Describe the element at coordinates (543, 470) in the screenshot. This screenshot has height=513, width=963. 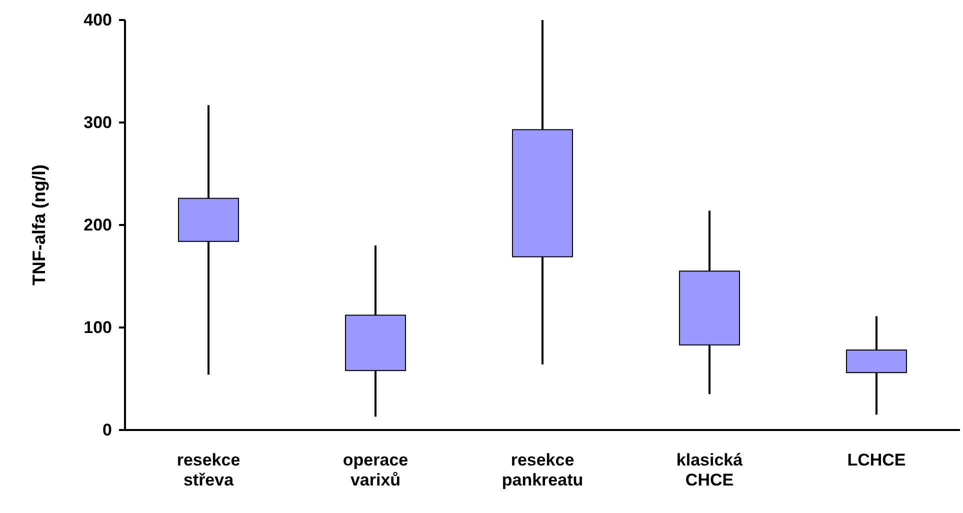
I see `x-tick-label: resekce pankreatu` at that location.